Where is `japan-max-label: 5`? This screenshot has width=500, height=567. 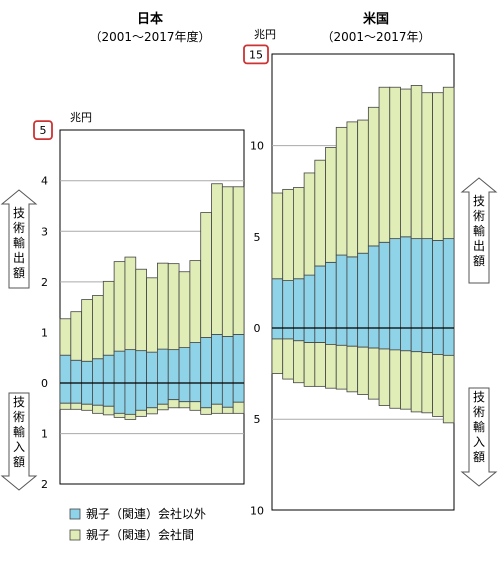 japan-max-label: 5 is located at coordinates (43, 130).